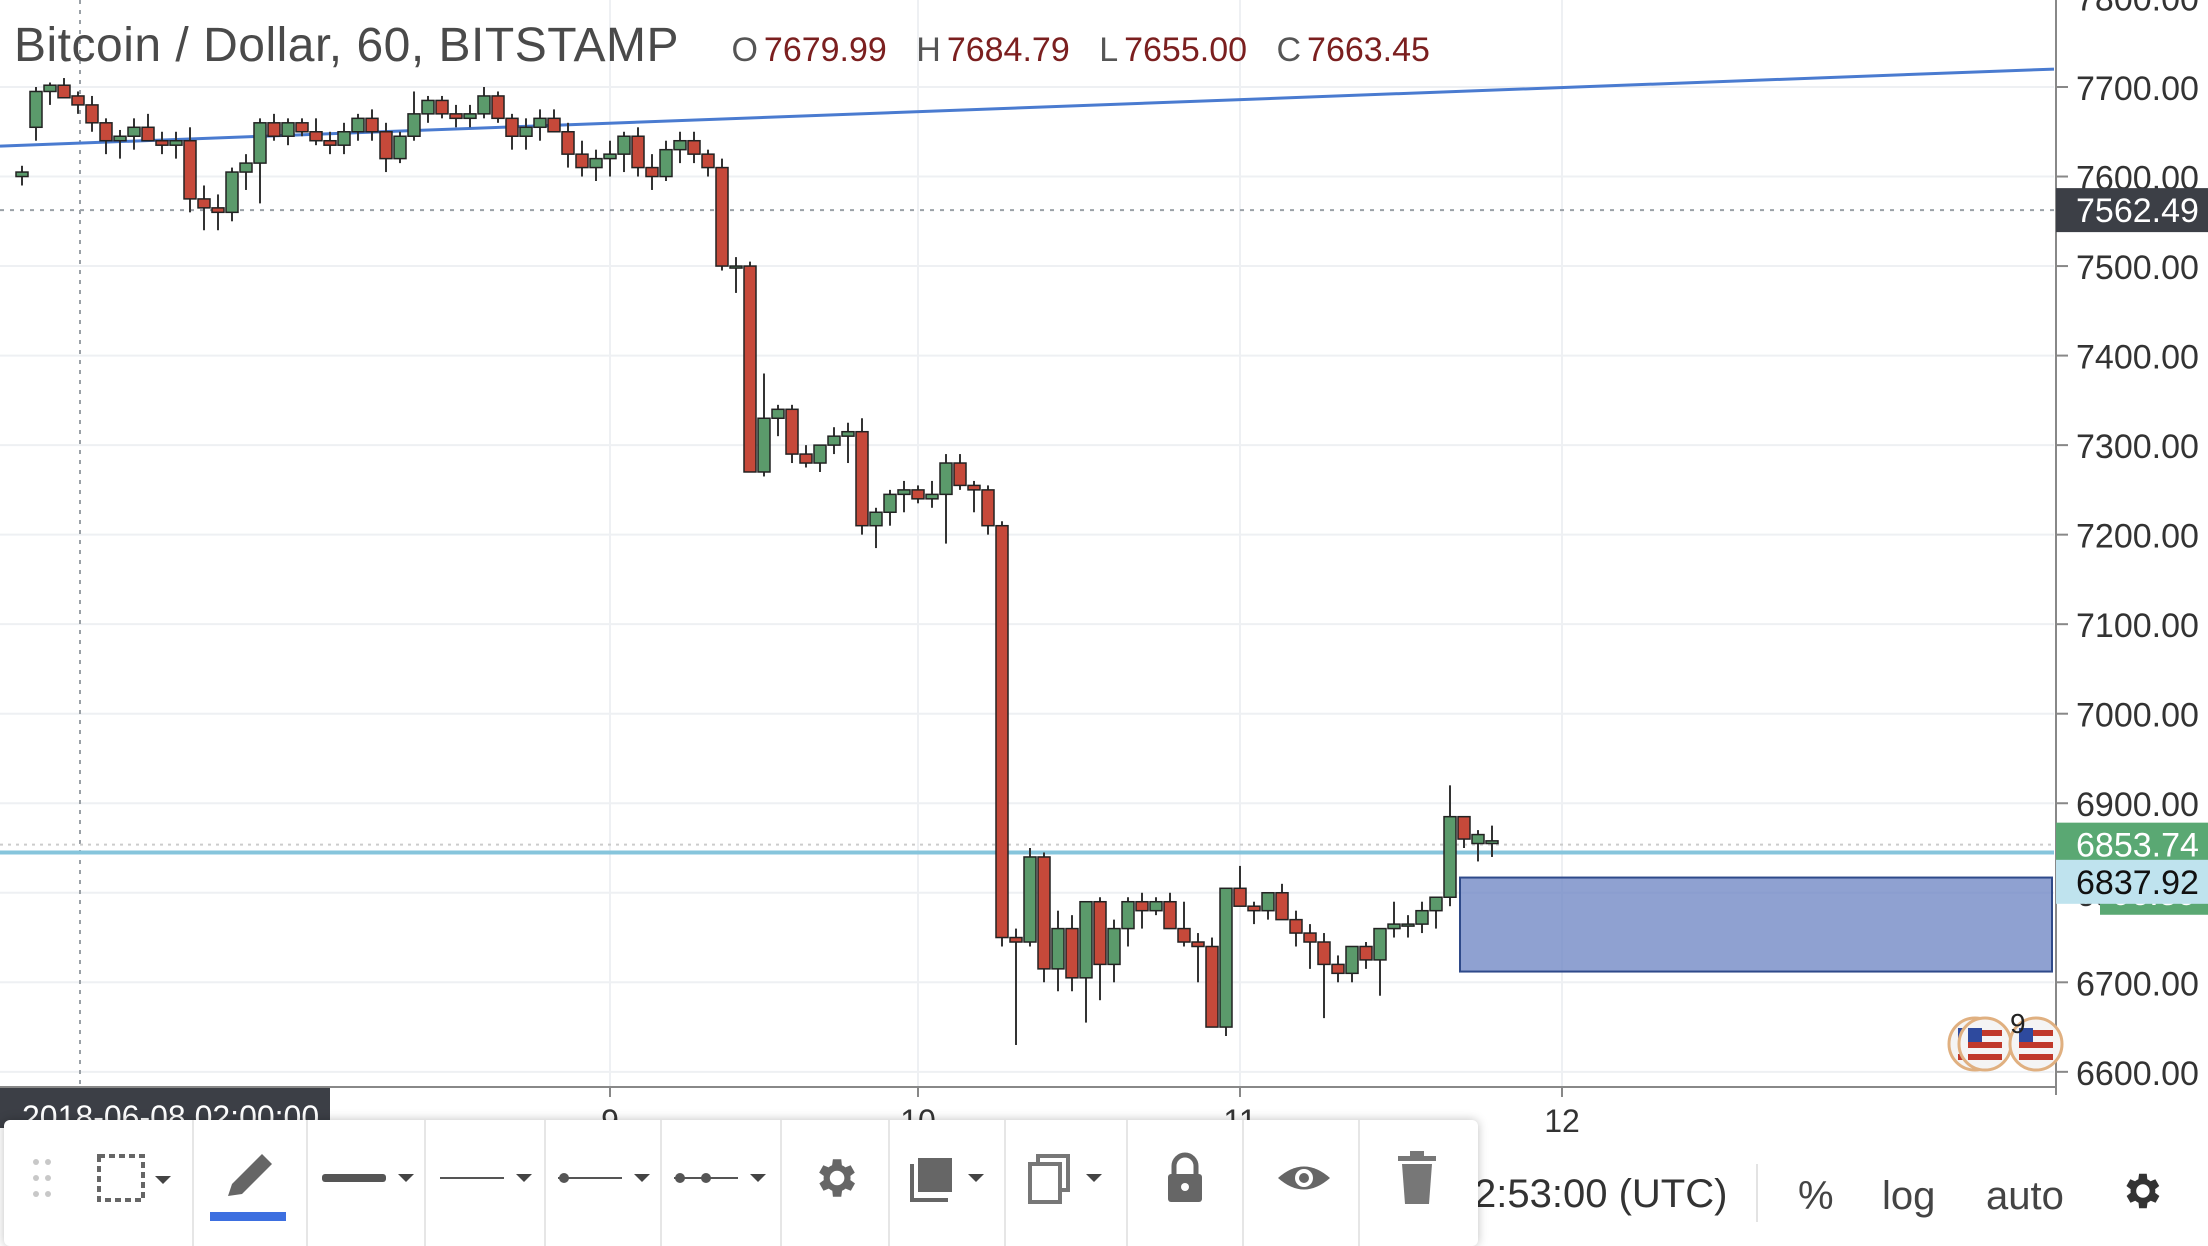 This screenshot has width=2208, height=1246. Describe the element at coordinates (604, 1178) in the screenshot. I see `line-dot-icon` at that location.